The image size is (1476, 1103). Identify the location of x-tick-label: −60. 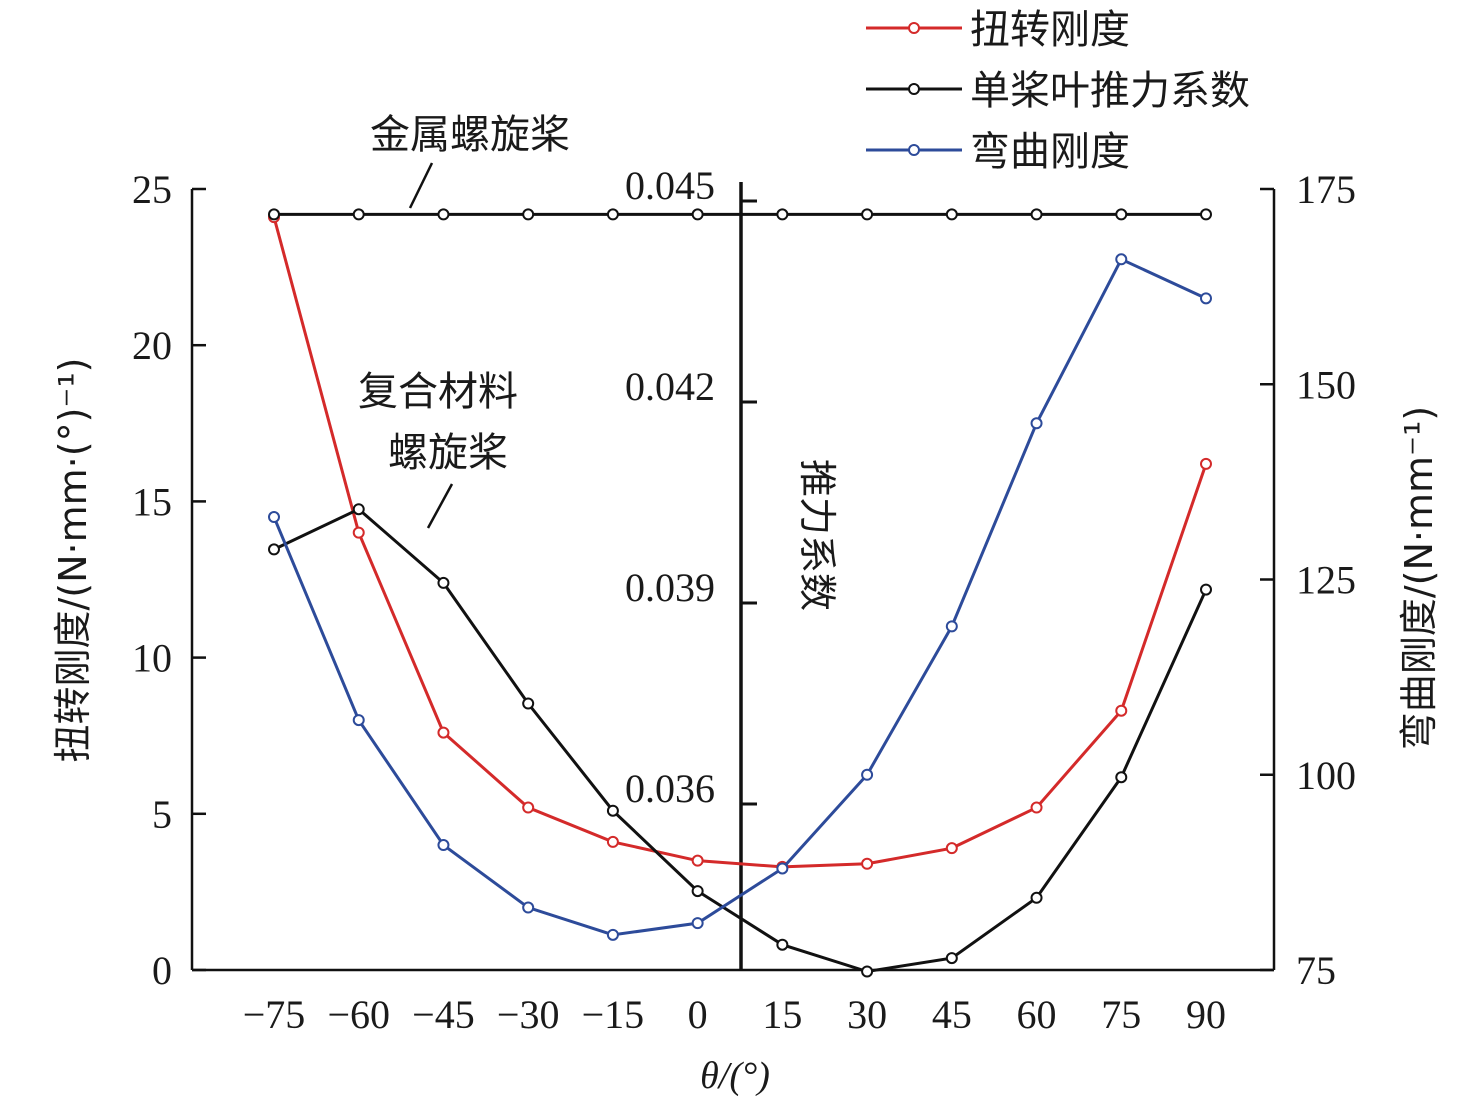
(358, 1014).